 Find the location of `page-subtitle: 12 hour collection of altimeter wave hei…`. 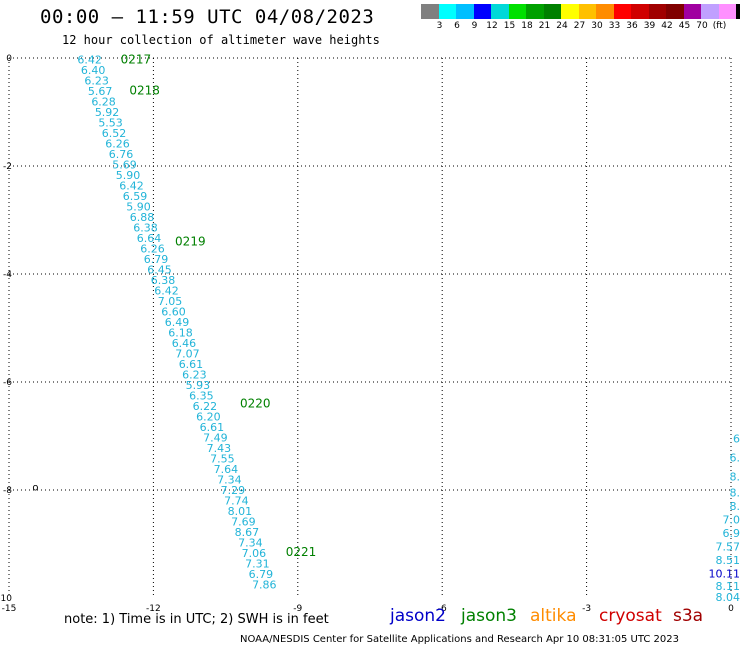

page-subtitle: 12 hour collection of altimeter wave hei… is located at coordinates (221, 40).